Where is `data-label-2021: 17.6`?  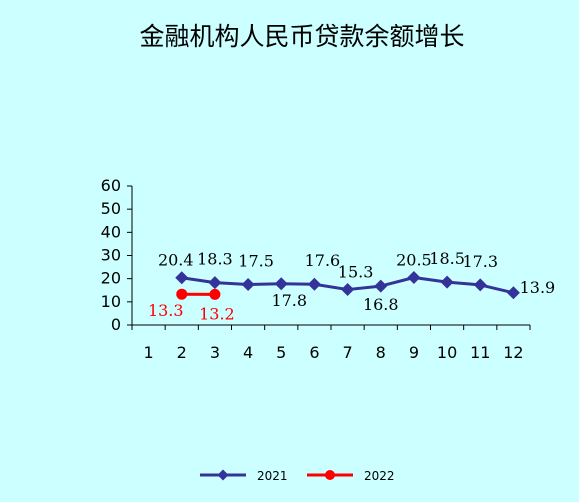 data-label-2021: 17.6 is located at coordinates (323, 260).